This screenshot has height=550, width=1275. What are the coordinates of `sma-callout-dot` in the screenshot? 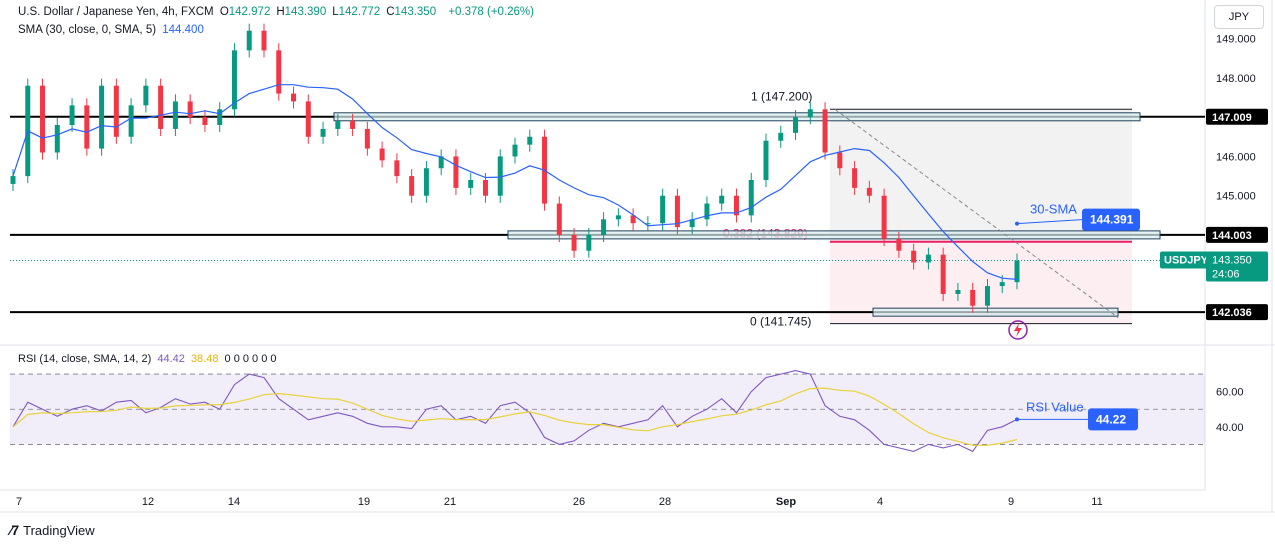 It's located at (1017, 223).